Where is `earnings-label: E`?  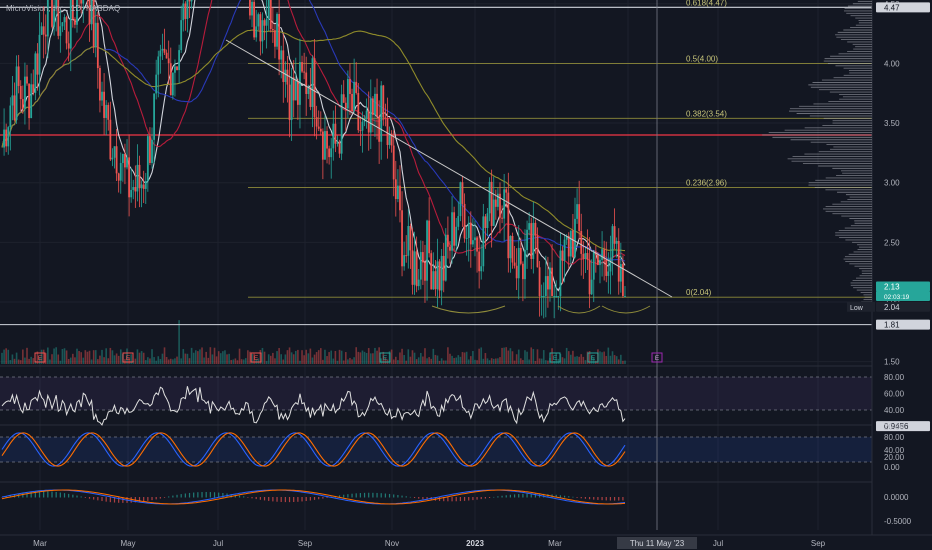
earnings-label: E is located at coordinates (555, 358).